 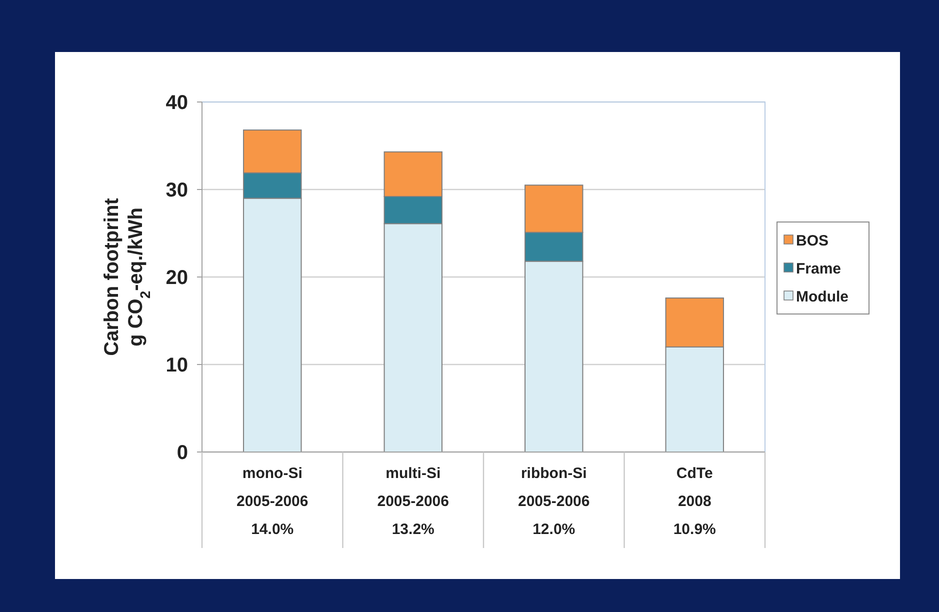 What do you see at coordinates (177, 278) in the screenshot?
I see `y-tick-label: 20` at bounding box center [177, 278].